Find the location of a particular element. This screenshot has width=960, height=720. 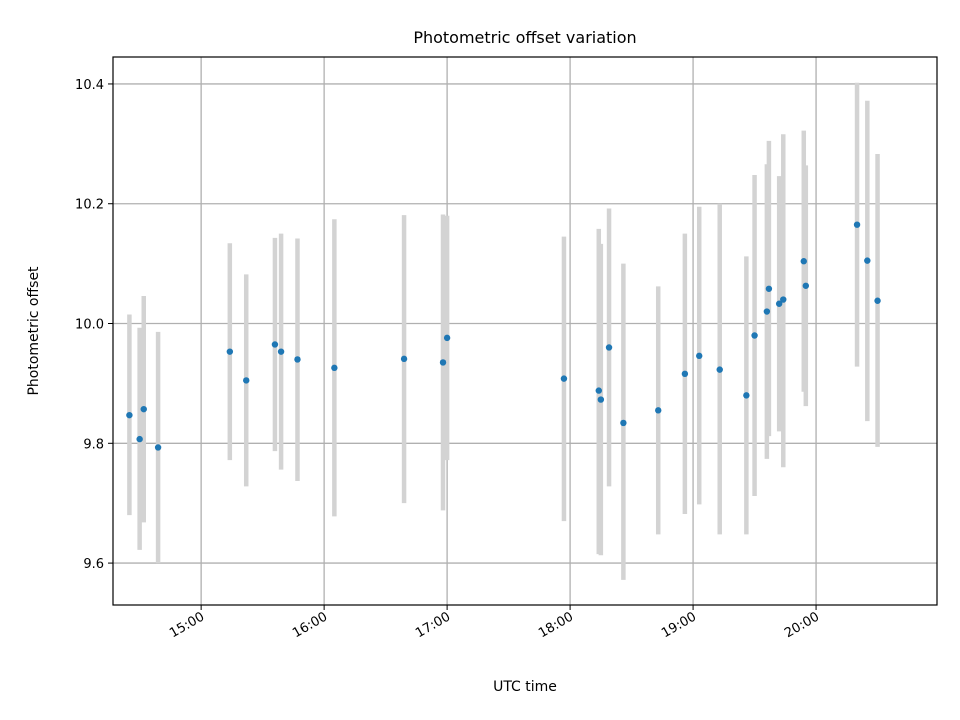

y-axis-label: Photometric offset is located at coordinates (34, 331).